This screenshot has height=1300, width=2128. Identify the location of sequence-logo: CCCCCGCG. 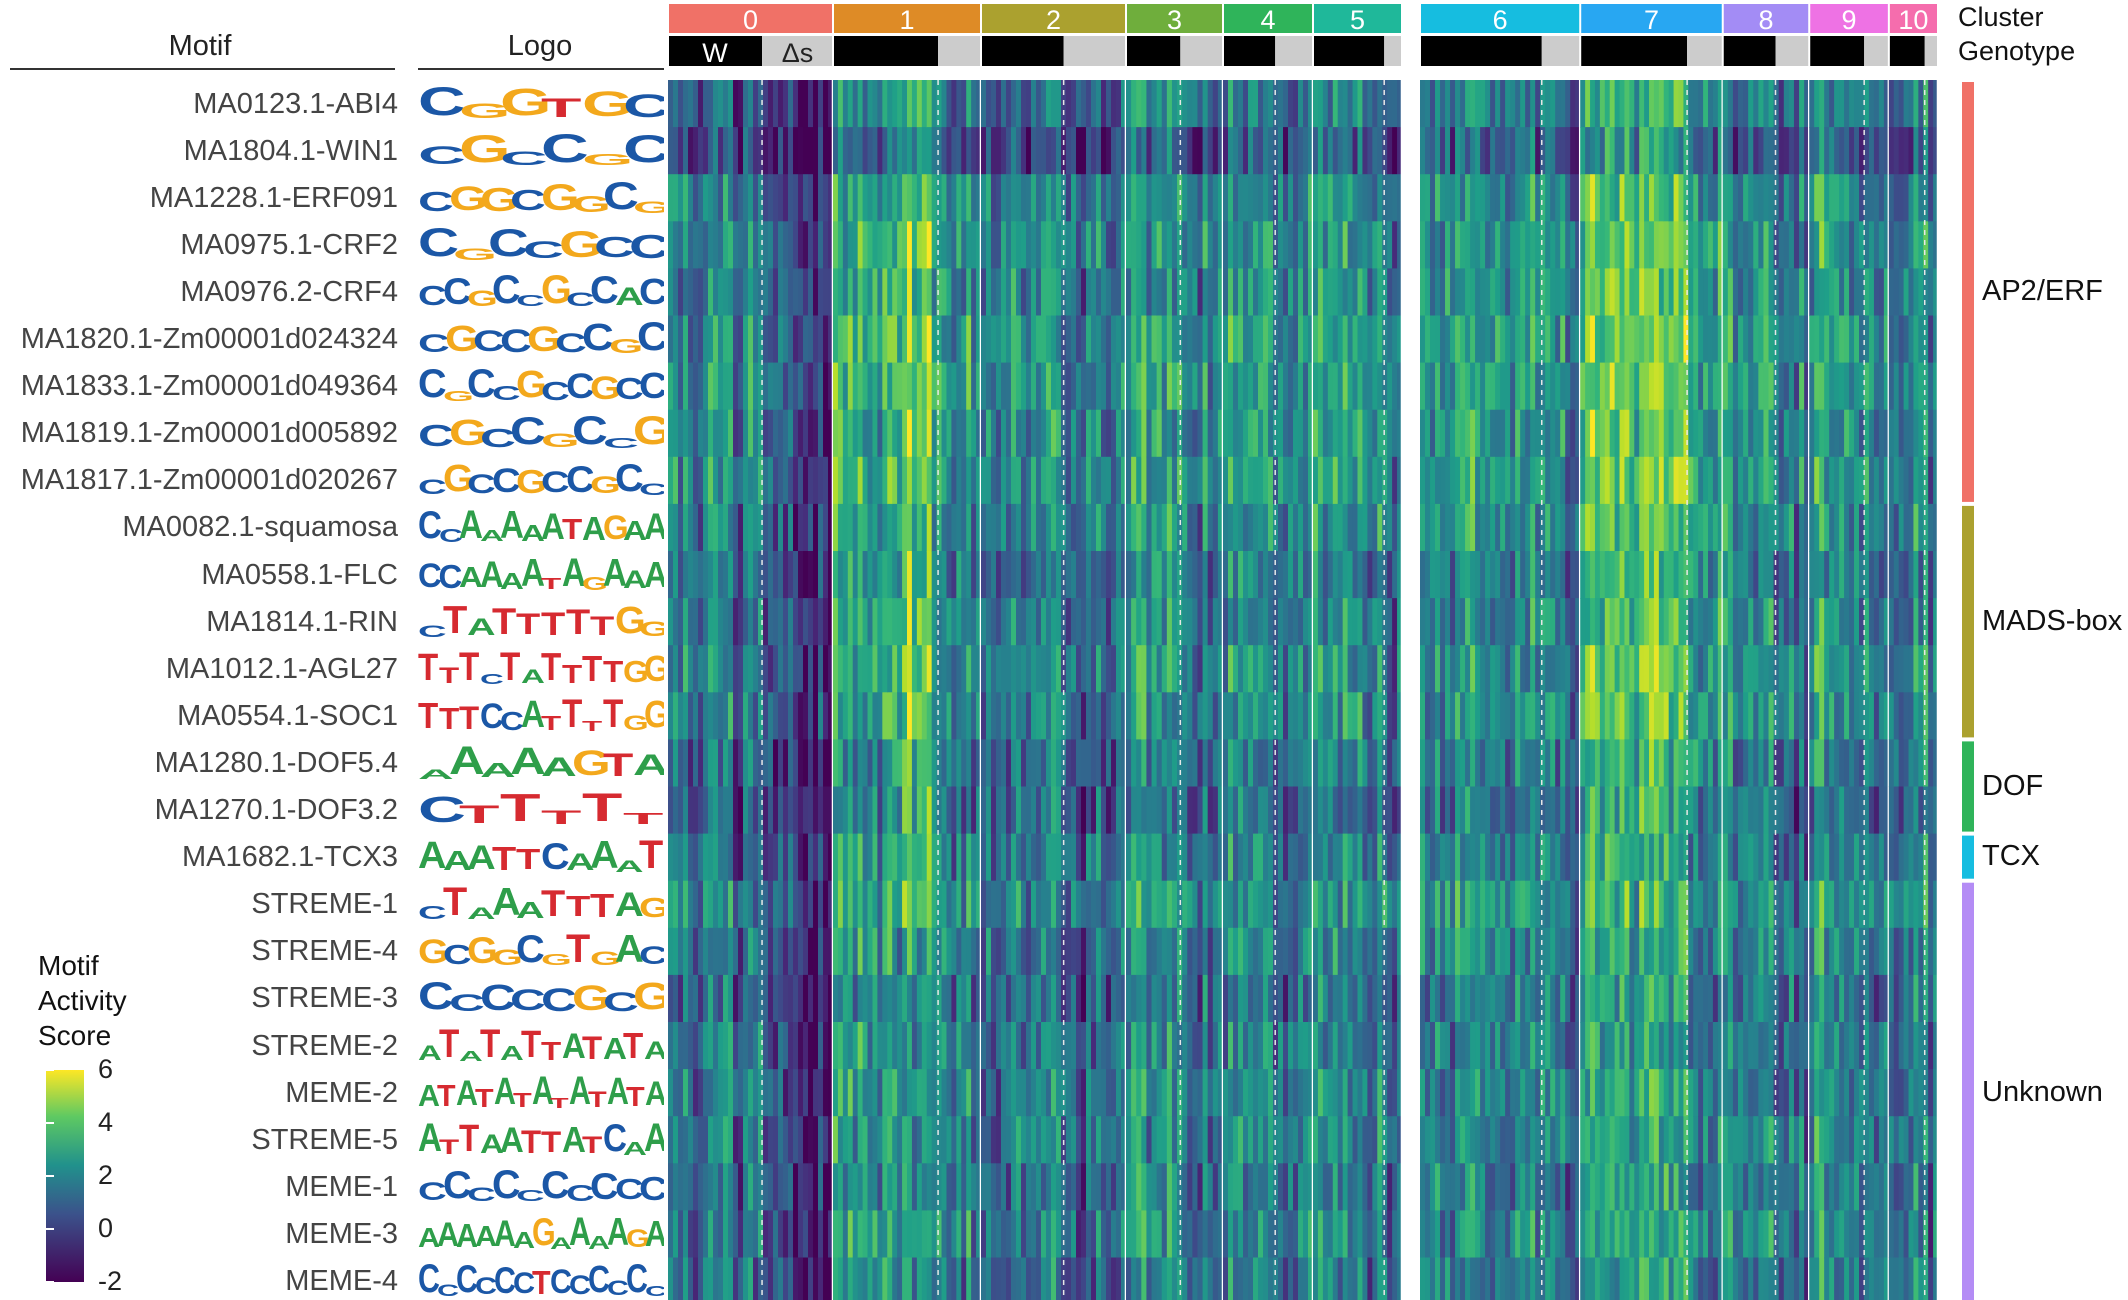
(541, 996).